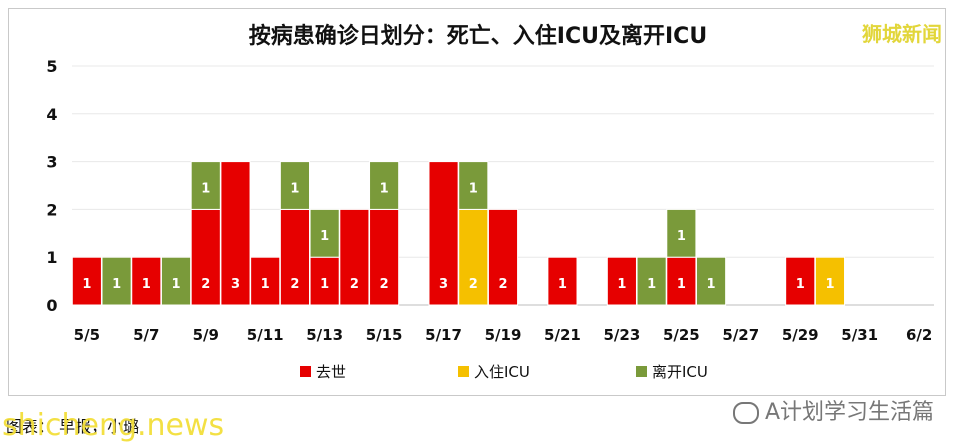 The height and width of the screenshot is (445, 956). What do you see at coordinates (384, 335) in the screenshot?
I see `x-tick-label: 5/15` at bounding box center [384, 335].